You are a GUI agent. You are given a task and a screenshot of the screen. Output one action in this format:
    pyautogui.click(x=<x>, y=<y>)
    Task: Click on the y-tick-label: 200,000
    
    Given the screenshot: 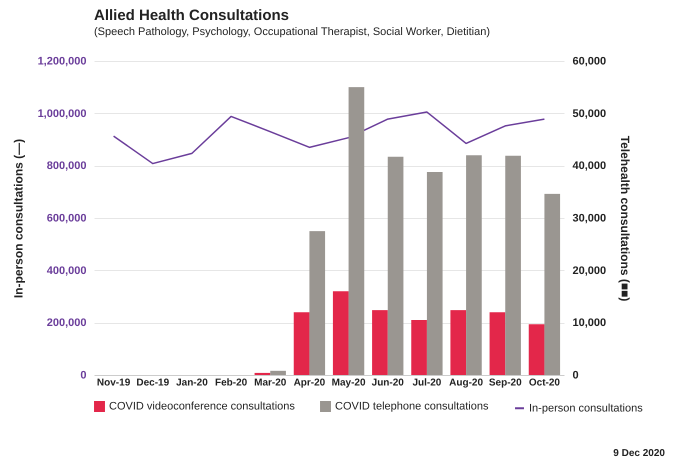 What is the action you would take?
    pyautogui.click(x=66, y=323)
    